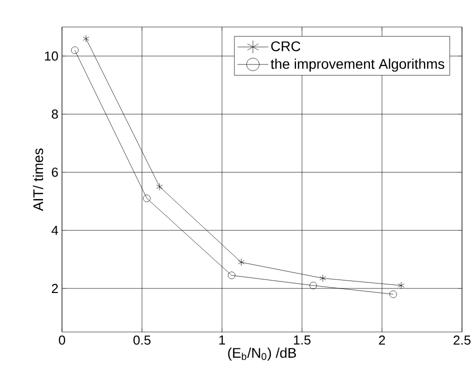  What do you see at coordinates (38, 179) in the screenshot?
I see `y-axis-title: AIT/ times` at bounding box center [38, 179].